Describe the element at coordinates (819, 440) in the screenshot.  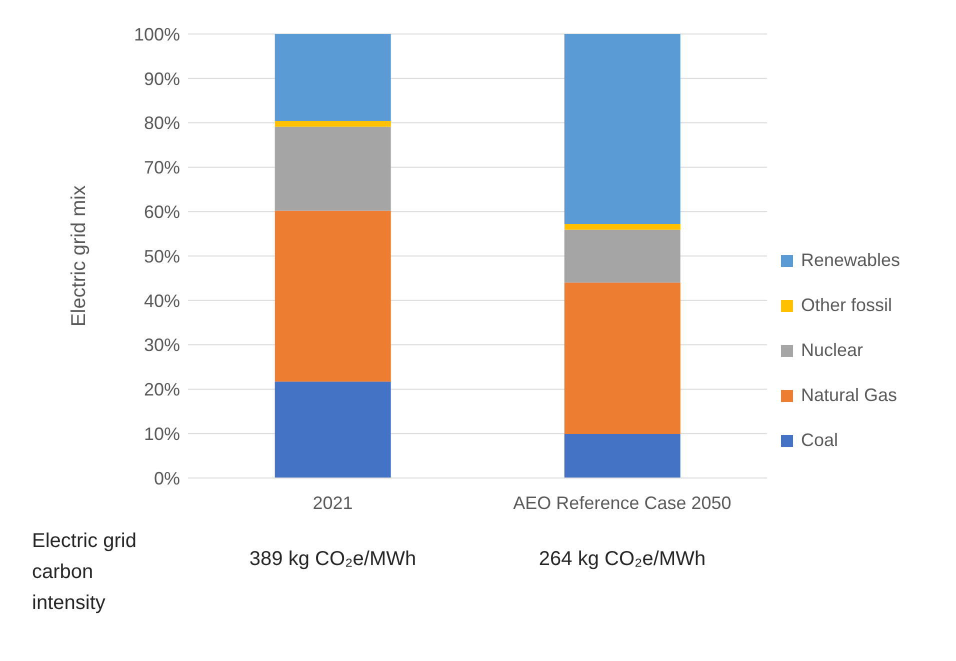
I see `legend-label: Coal` at that location.